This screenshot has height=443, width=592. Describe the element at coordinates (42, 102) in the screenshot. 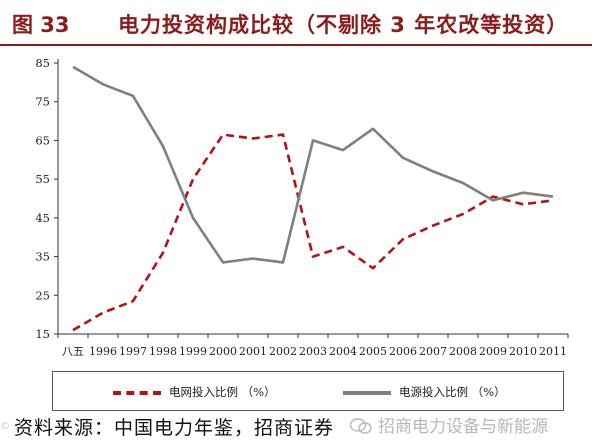

I see `y-tick-label: 75` at that location.